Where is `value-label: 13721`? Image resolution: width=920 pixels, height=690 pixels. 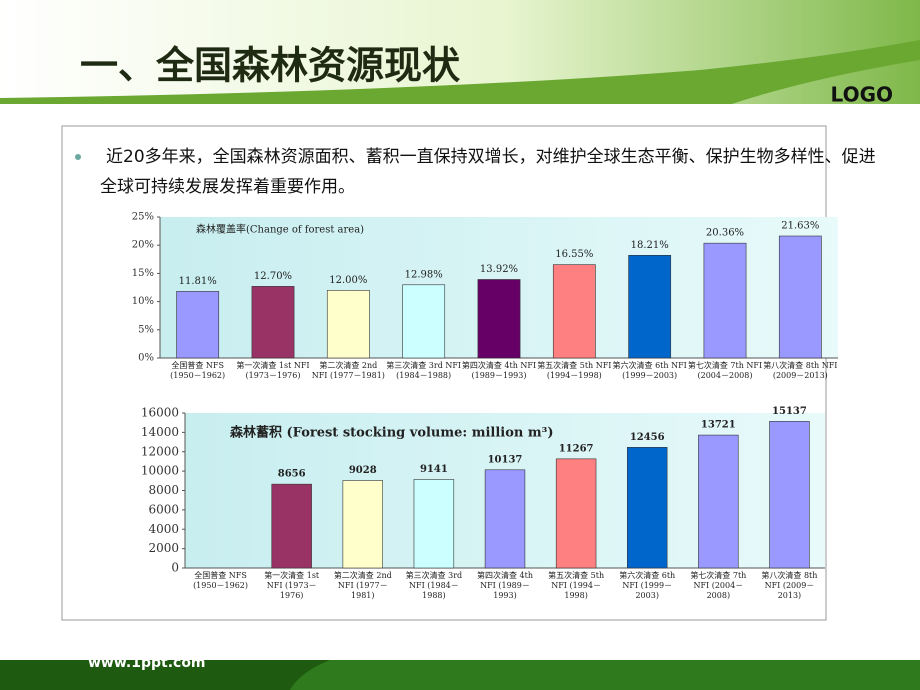
value-label: 13721 is located at coordinates (718, 425).